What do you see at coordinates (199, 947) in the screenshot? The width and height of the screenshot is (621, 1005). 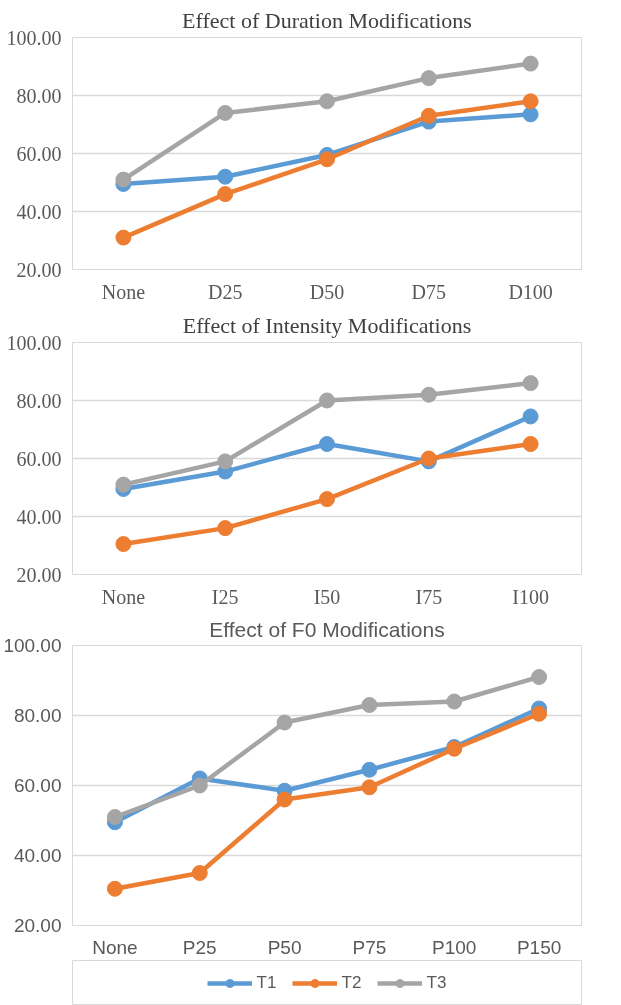 I see `x-tick-label: P25` at bounding box center [199, 947].